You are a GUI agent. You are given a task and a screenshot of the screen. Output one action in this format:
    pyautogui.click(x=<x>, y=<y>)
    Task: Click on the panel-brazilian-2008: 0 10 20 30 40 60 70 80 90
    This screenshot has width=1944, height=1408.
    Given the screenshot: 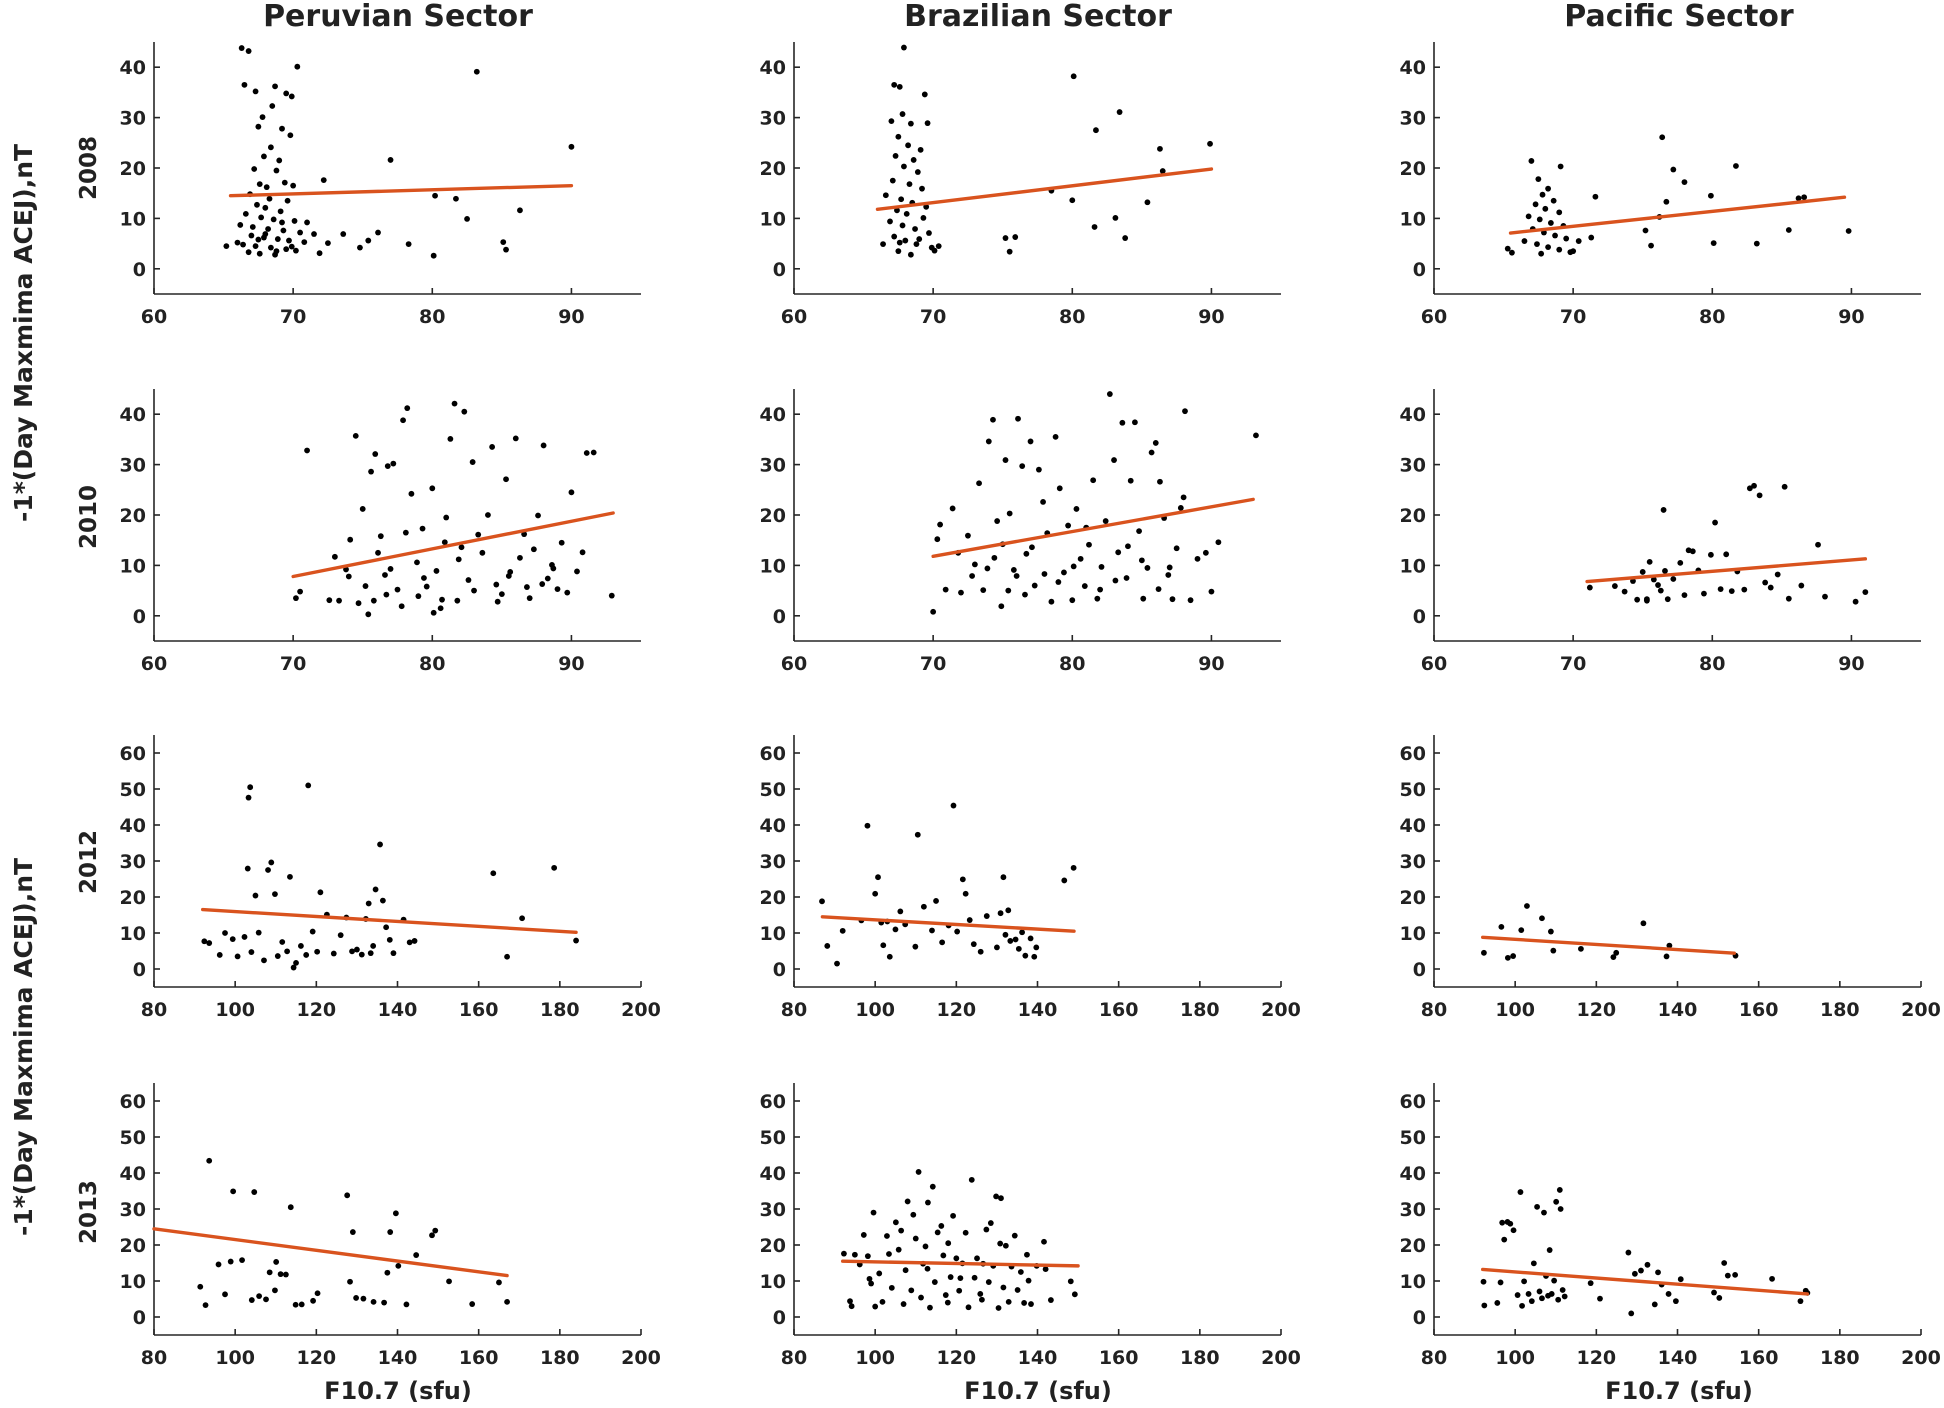 What is the action you would take?
    pyautogui.click(x=1020, y=185)
    